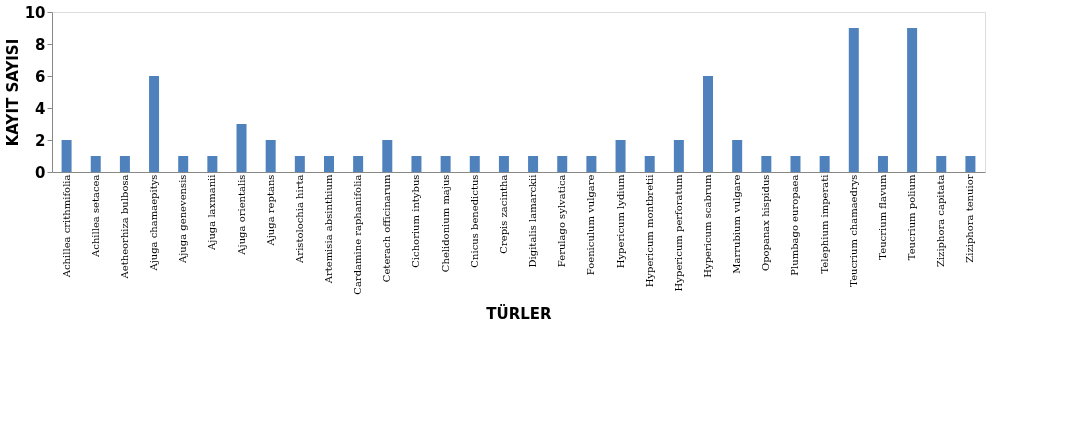 The height and width of the screenshot is (438, 1077). What do you see at coordinates (154, 223) in the screenshot?
I see `x-tick-label: Ajuga chamaepitys` at bounding box center [154, 223].